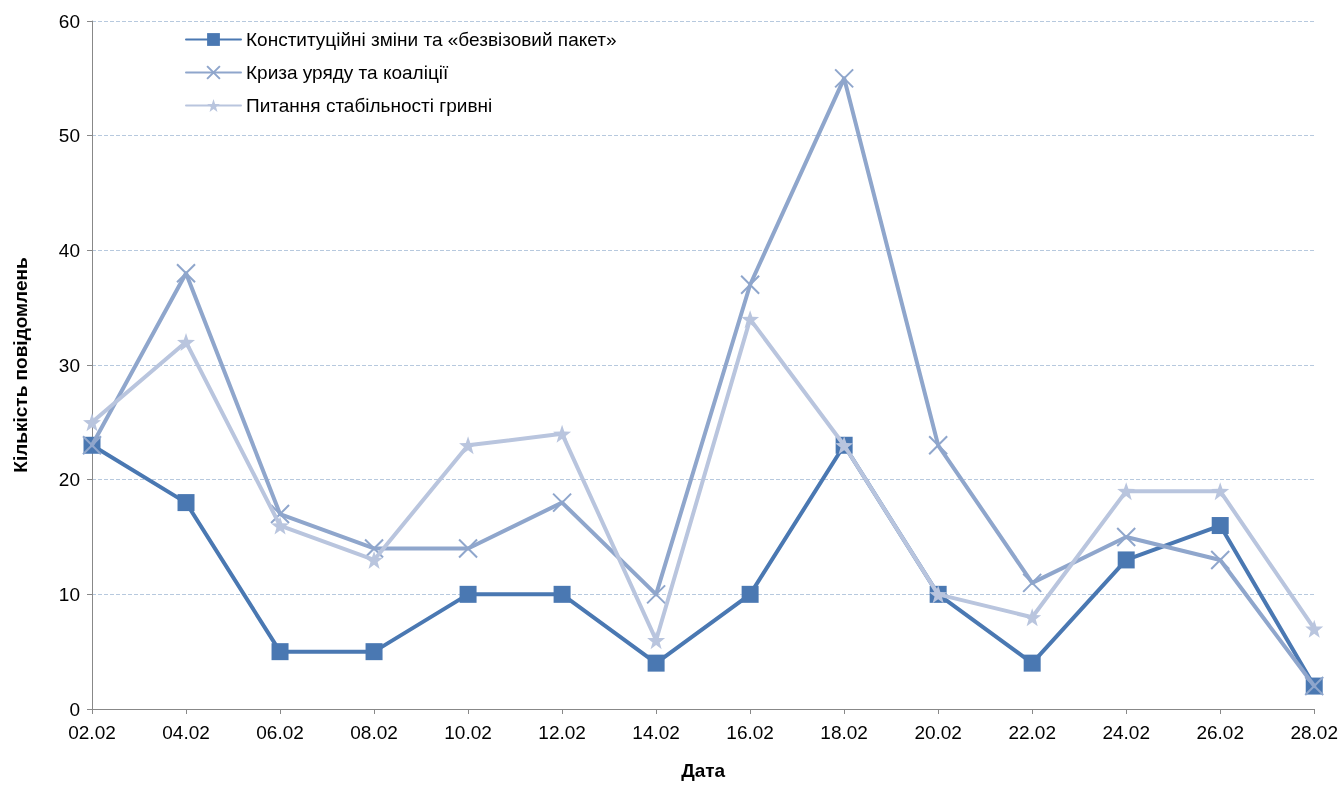  Describe the element at coordinates (703, 770) in the screenshot. I see `x-axis-title: Дата` at that location.